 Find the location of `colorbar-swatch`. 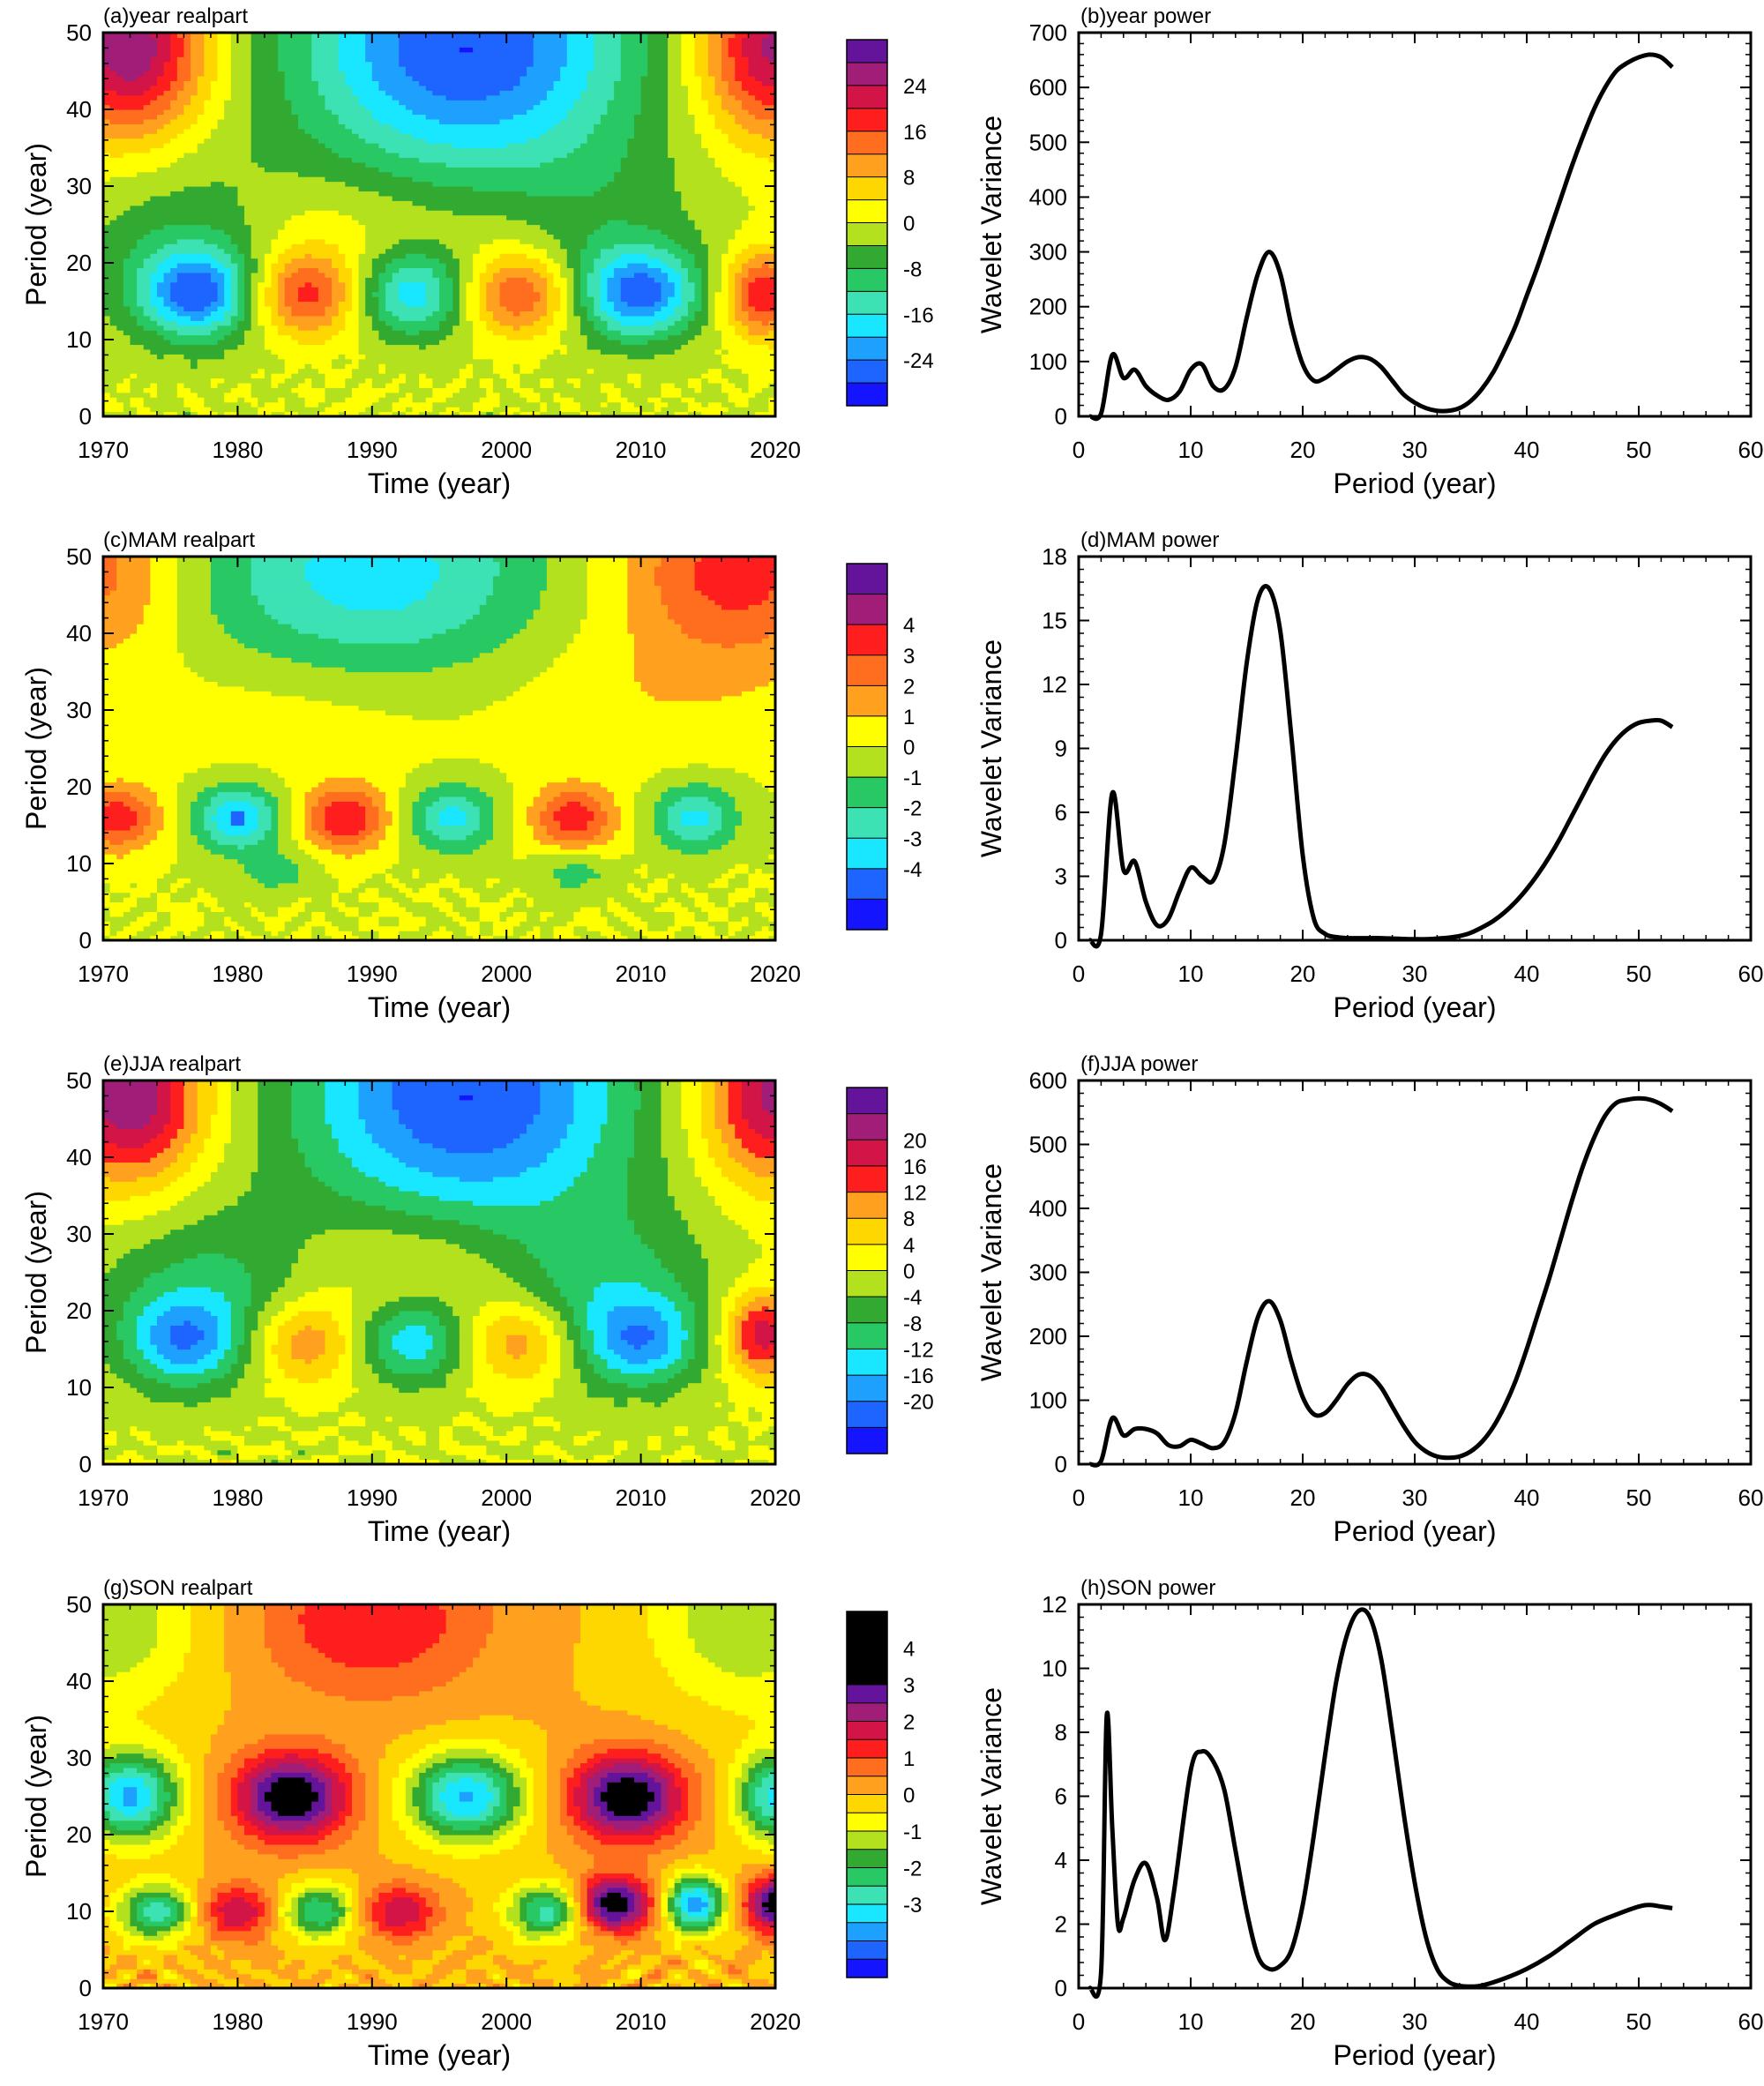

colorbar-swatch is located at coordinates (867, 793).